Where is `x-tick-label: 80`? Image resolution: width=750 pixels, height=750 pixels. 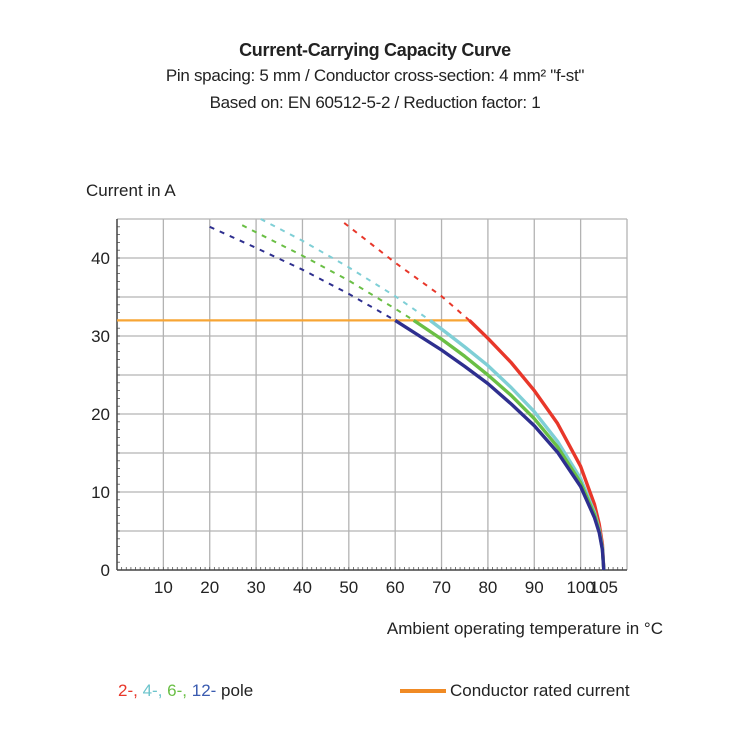 x-tick-label: 80 is located at coordinates (487, 587).